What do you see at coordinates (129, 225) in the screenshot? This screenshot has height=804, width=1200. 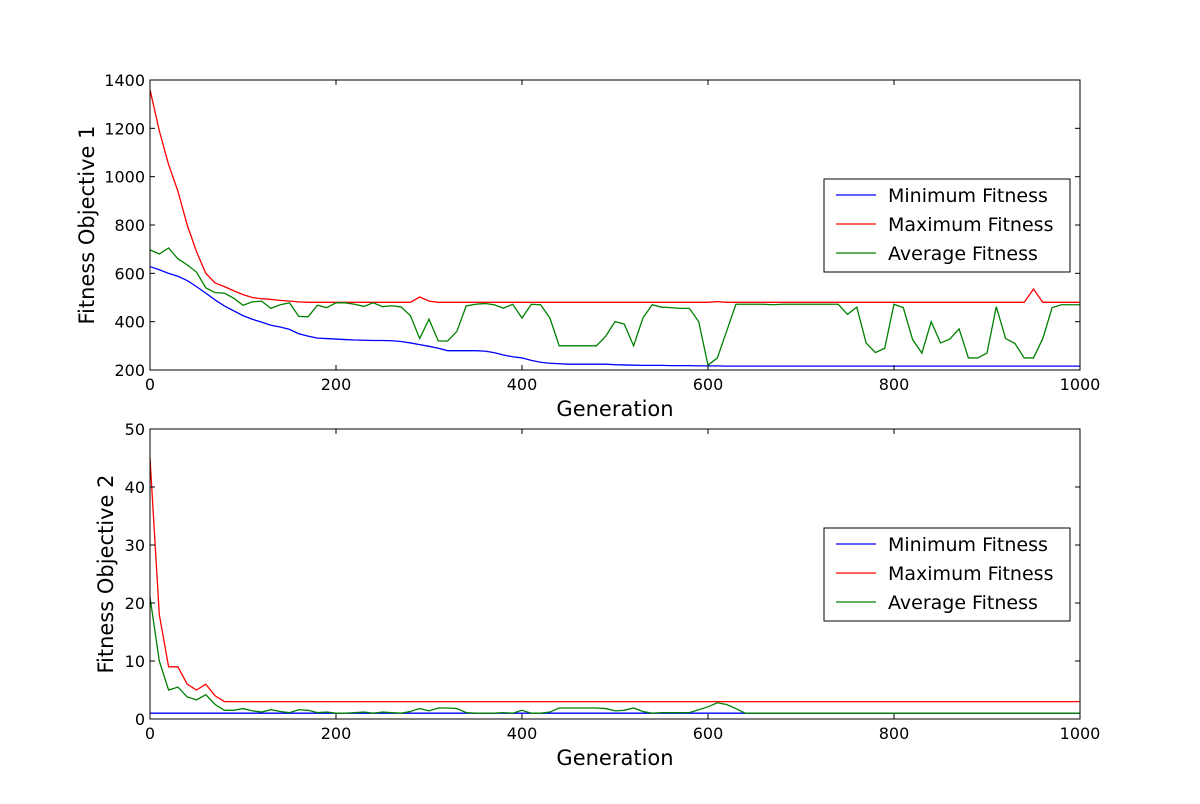 I see `y-tick-label: 800` at bounding box center [129, 225].